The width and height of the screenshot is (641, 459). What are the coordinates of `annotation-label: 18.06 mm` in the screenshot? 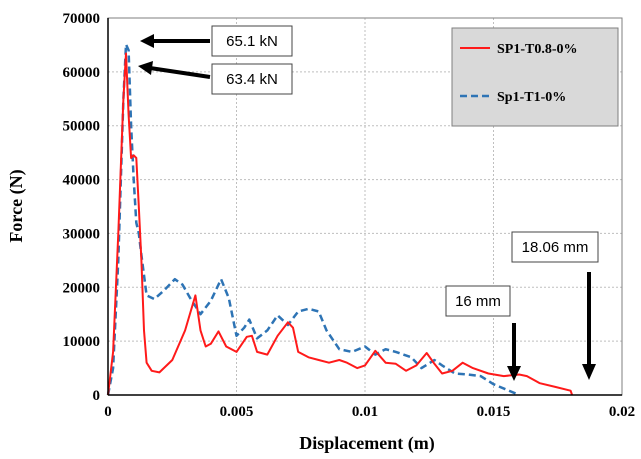 It's located at (555, 247).